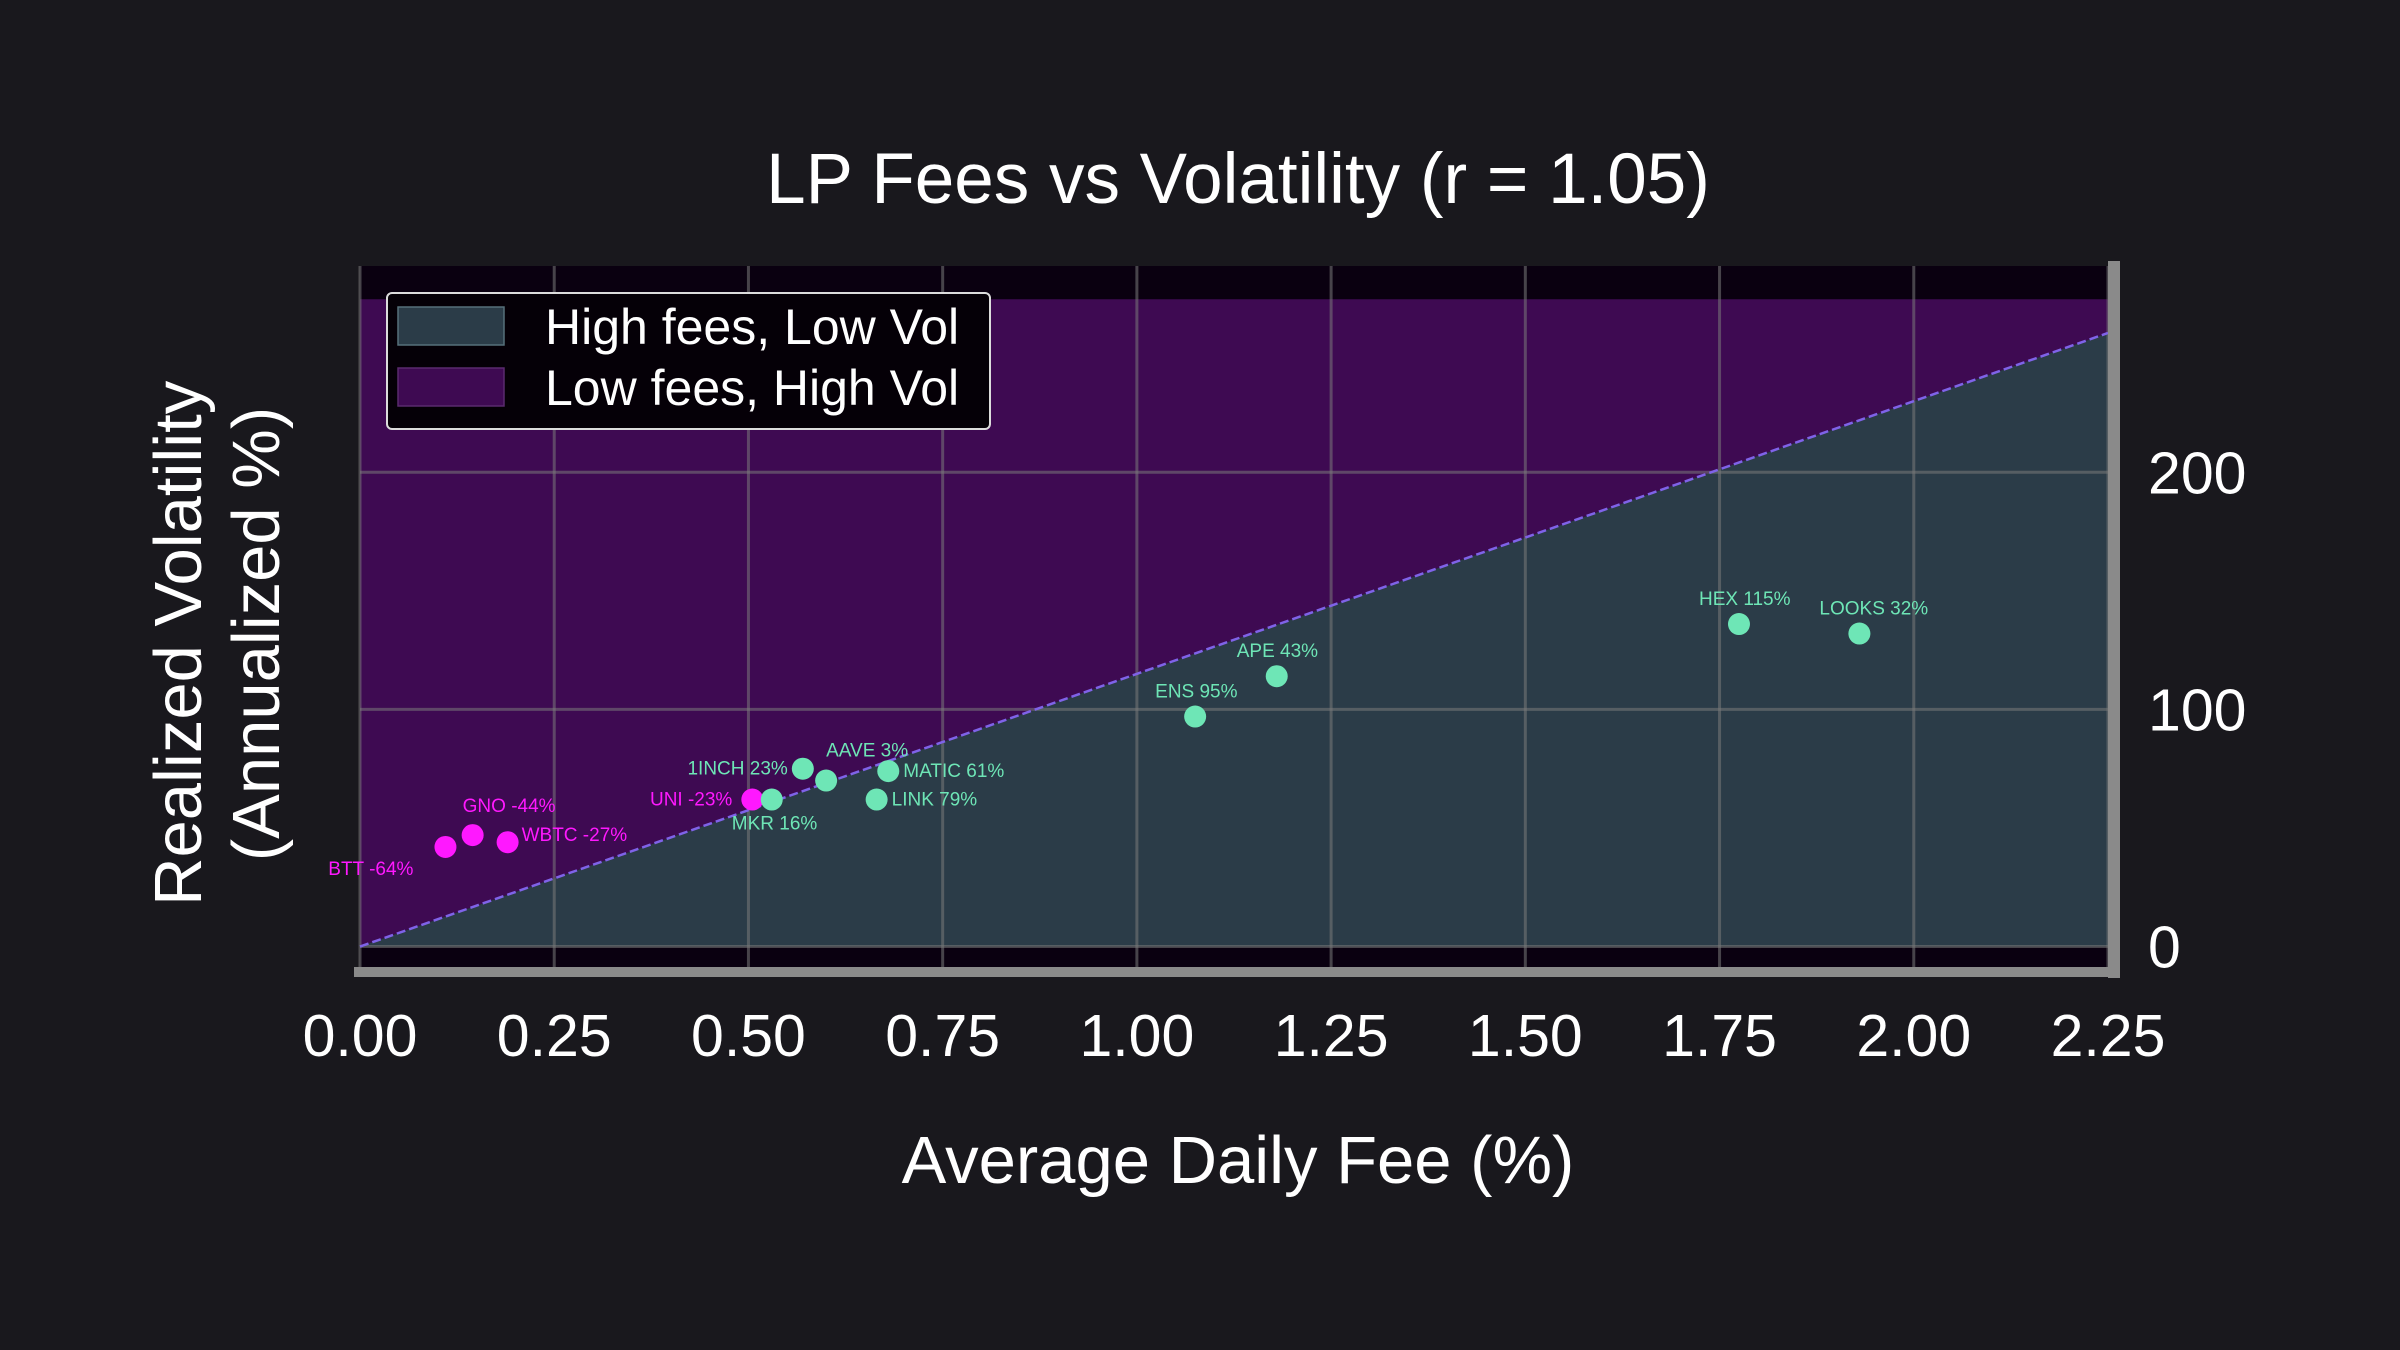 The image size is (2400, 1350). I want to click on data-label-link: LINK 79%, so click(935, 800).